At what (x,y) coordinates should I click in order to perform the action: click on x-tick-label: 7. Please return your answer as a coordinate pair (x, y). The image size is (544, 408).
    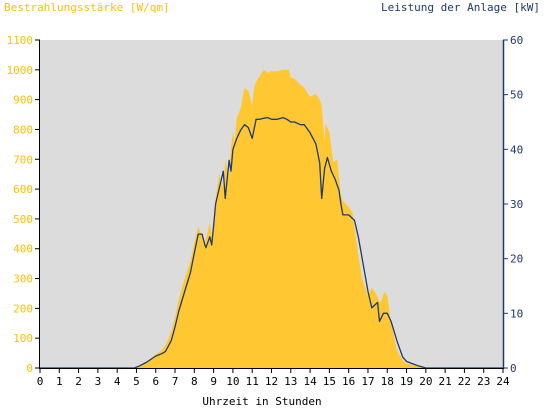
    Looking at the image, I should click on (175, 381).